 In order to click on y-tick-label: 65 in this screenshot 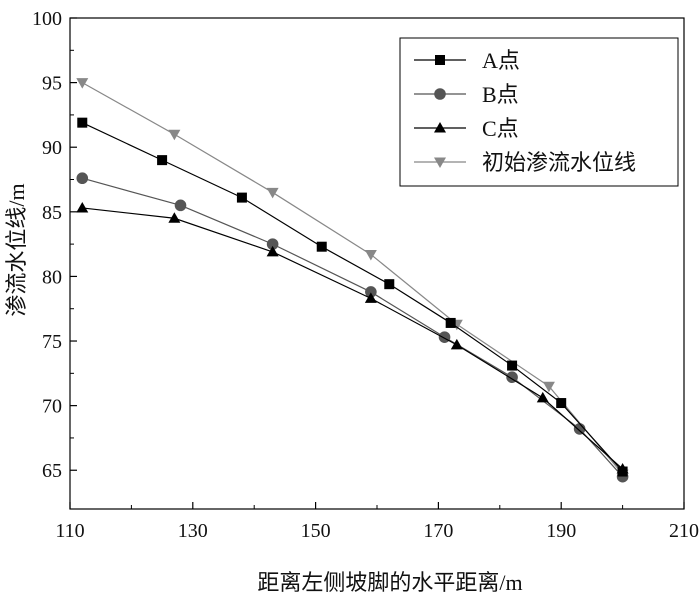, I will do `click(52, 471)`.